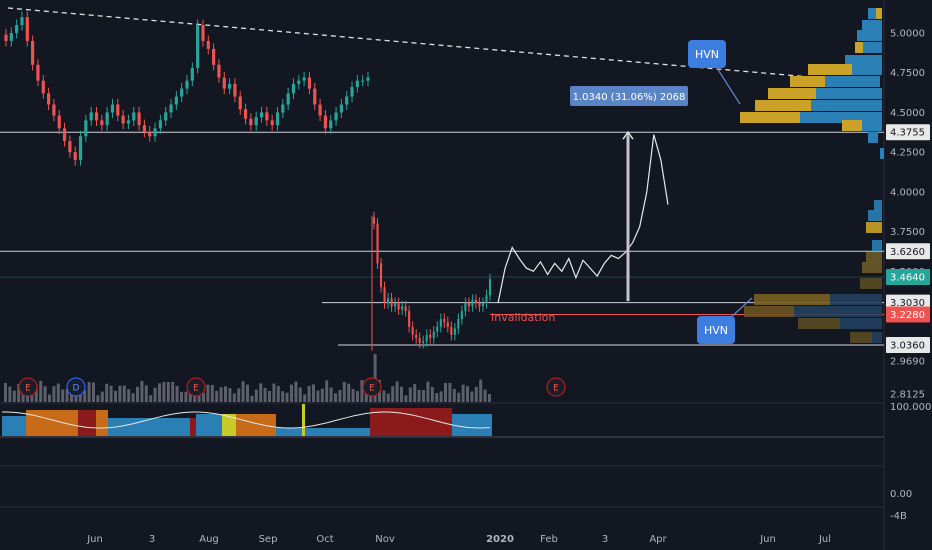  Describe the element at coordinates (907, 192) in the screenshot. I see `price-tick-label: 4.0000` at that location.